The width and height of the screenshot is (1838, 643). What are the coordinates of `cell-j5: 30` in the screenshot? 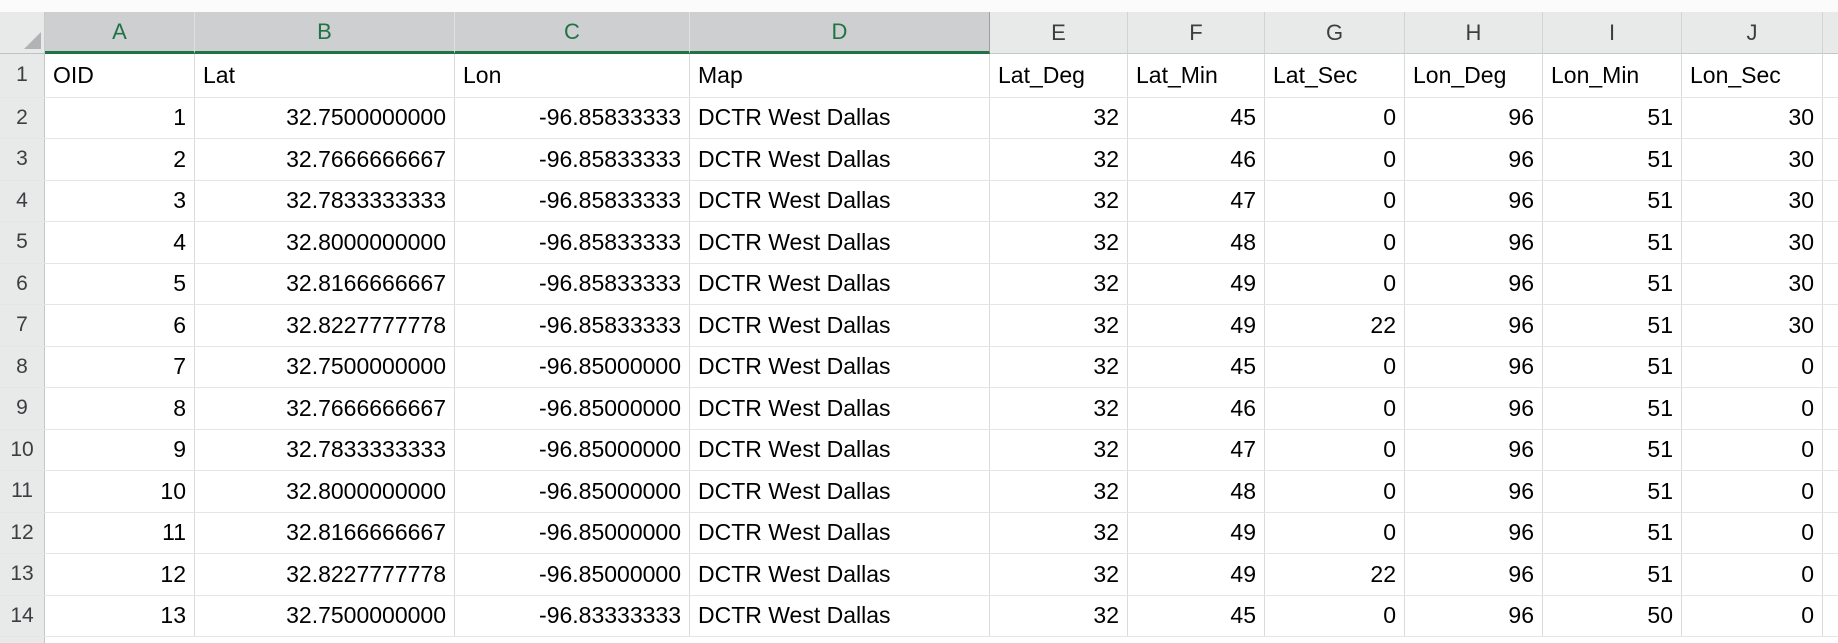 It's located at (1752, 242).